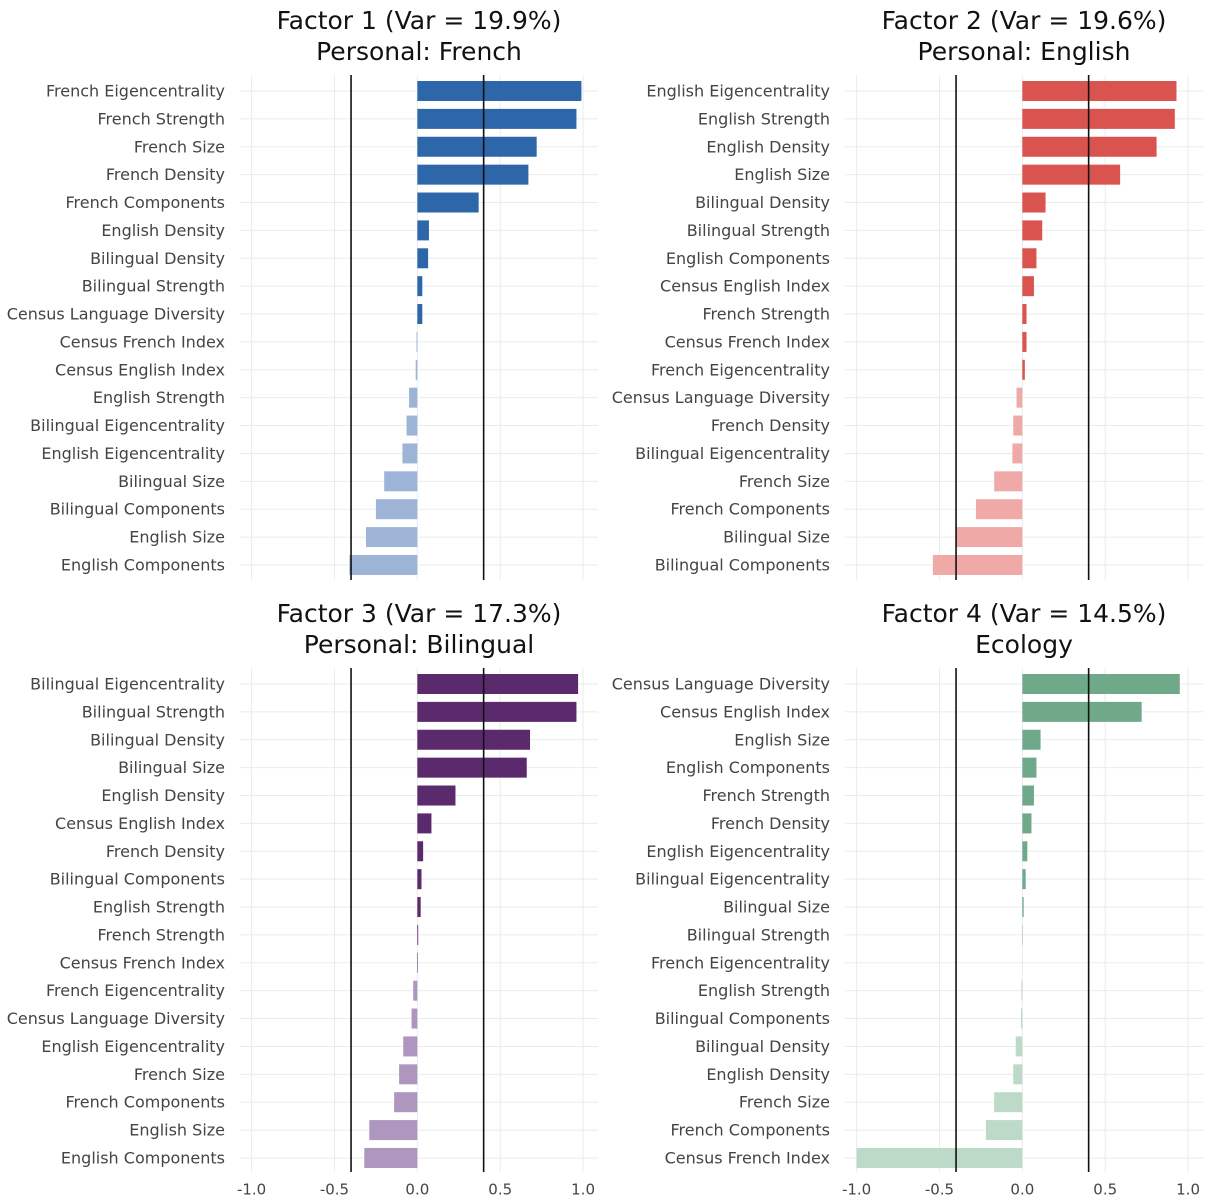 The width and height of the screenshot is (1210, 1201). Describe the element at coordinates (116, 1018) in the screenshot. I see `y-tick-label: Census Language Diversity` at that location.